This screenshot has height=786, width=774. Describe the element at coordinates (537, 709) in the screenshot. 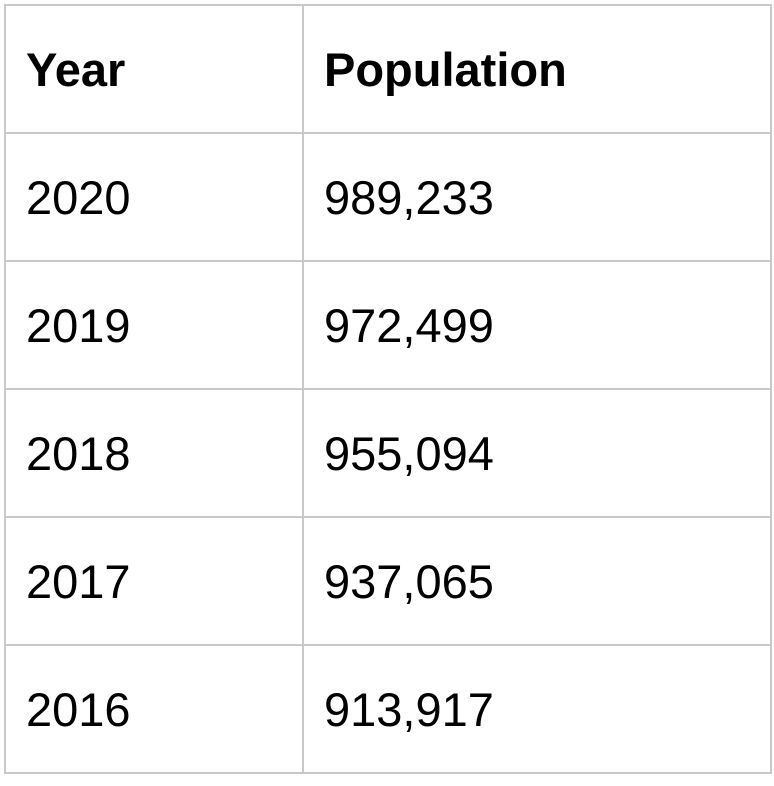

I see `cell-population: 913,917` at that location.